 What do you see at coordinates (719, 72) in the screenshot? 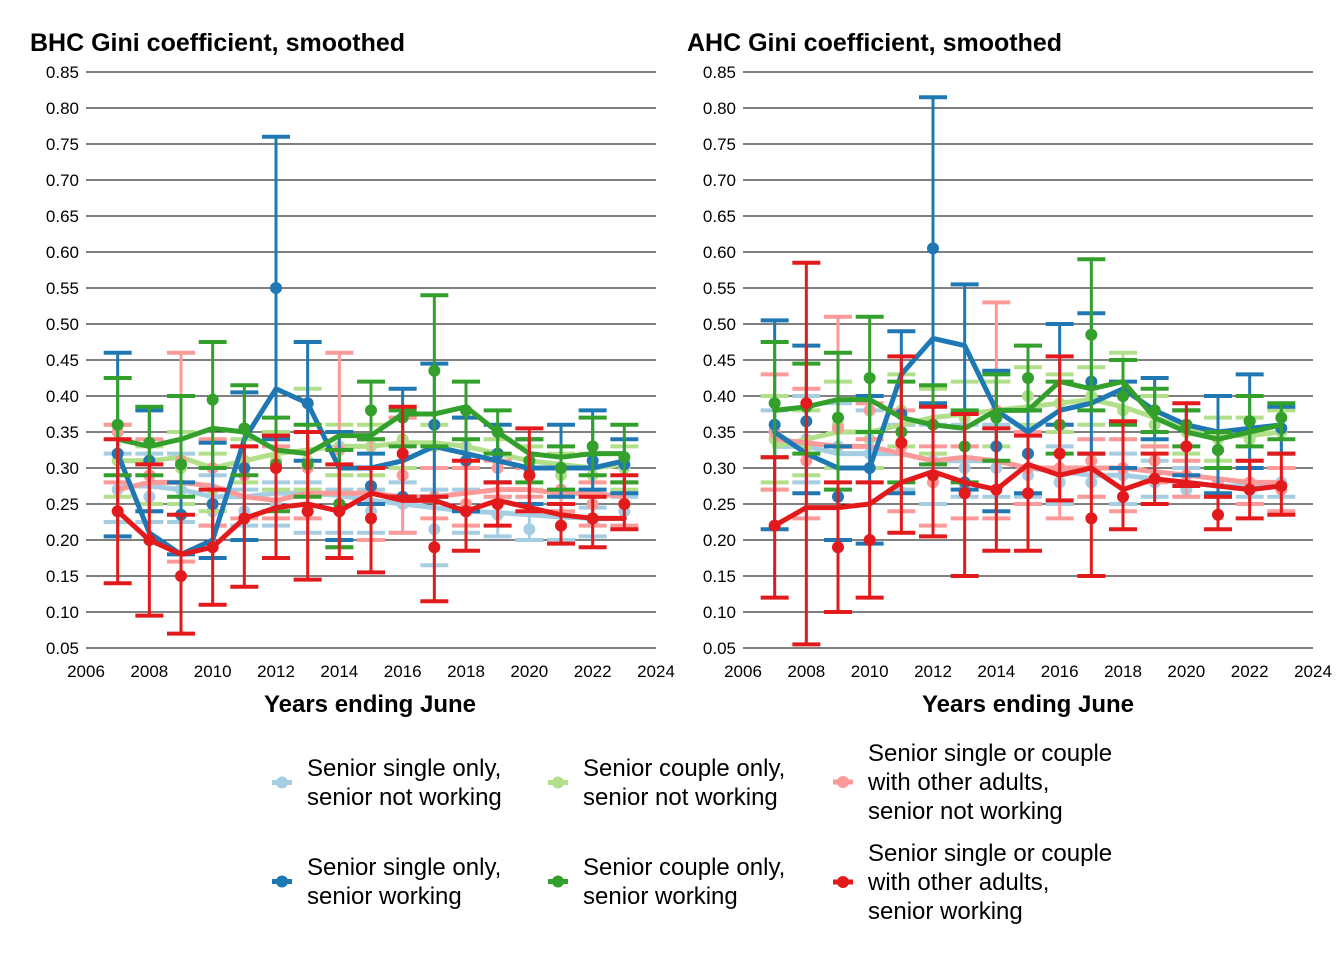
I see `ahc-y-tick-label: 0.85` at bounding box center [719, 72].